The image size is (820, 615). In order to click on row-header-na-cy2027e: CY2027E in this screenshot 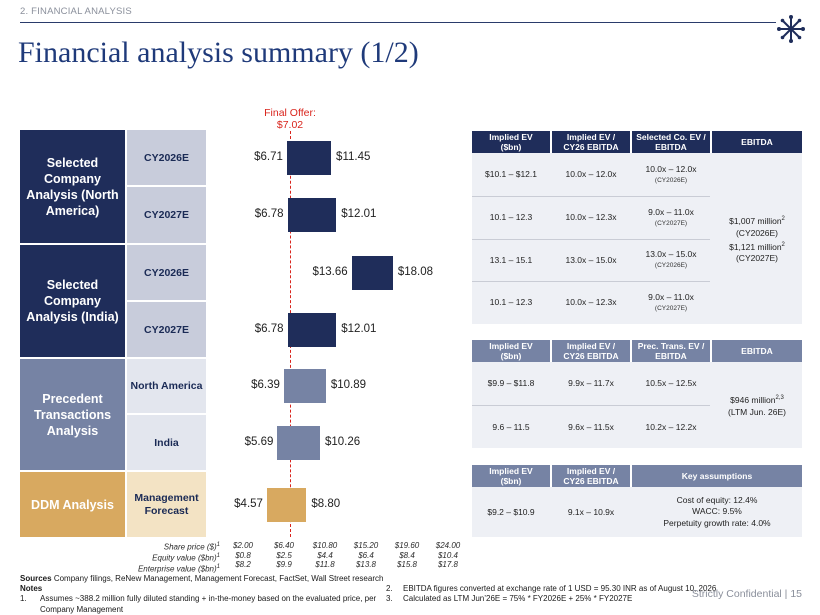, I will do `click(166, 215)`.